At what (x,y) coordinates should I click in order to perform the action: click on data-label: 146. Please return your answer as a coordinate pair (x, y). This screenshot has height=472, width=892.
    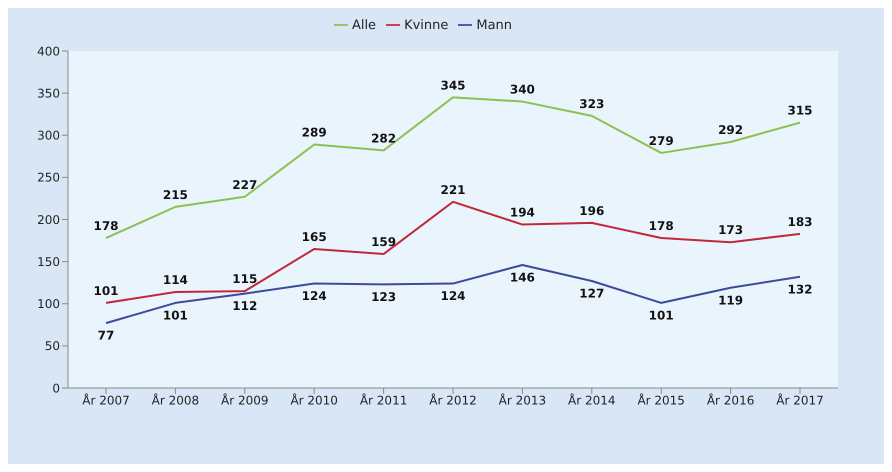
    Looking at the image, I should click on (522, 277).